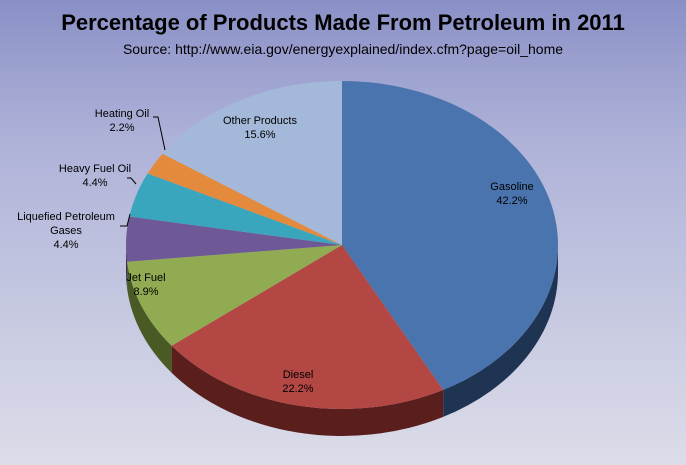 The image size is (686, 465). What do you see at coordinates (234, 295) in the screenshot?
I see `pie-slice-jet-fuel` at bounding box center [234, 295].